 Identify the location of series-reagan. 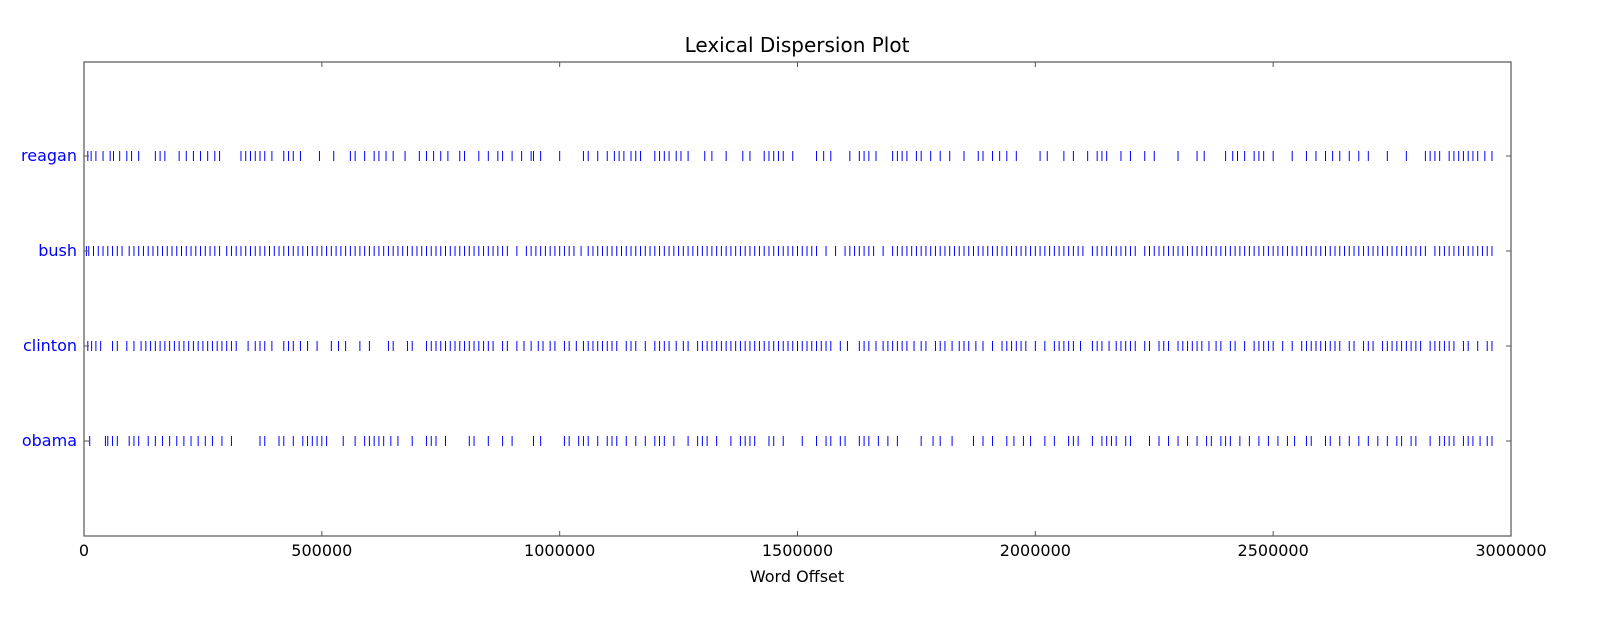
(788, 156).